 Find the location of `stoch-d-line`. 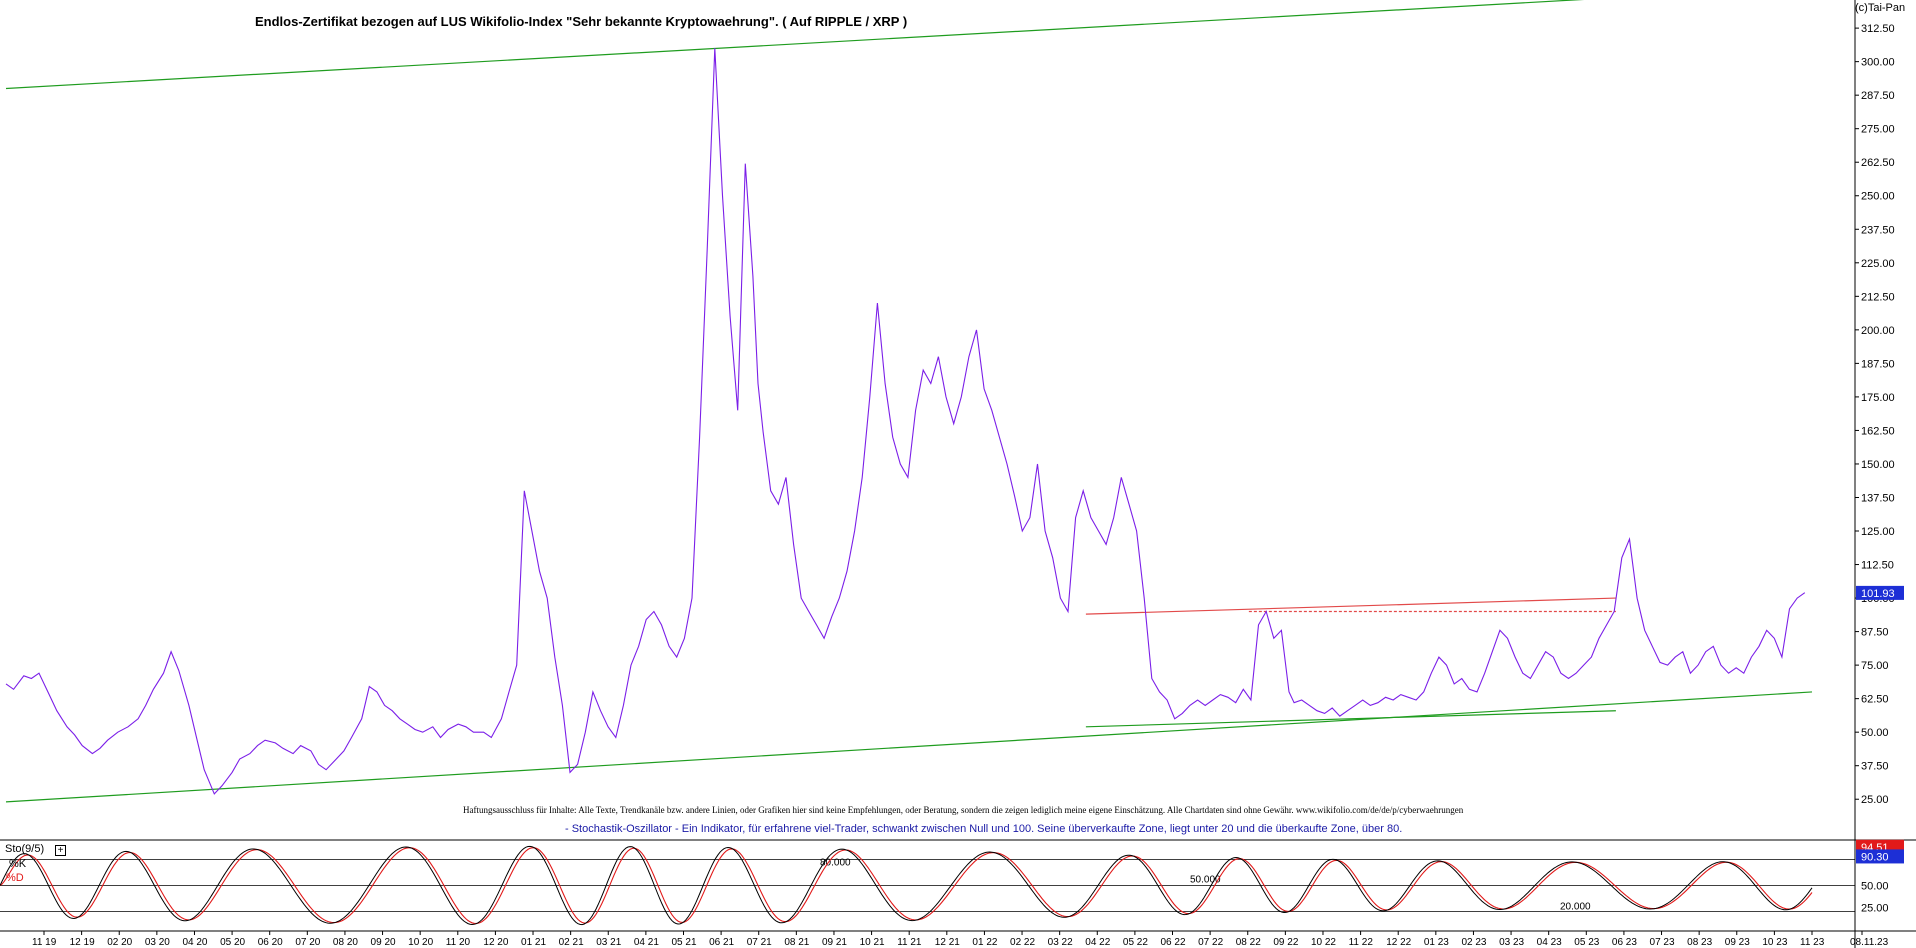

stoch-d-line is located at coordinates (906, 886).